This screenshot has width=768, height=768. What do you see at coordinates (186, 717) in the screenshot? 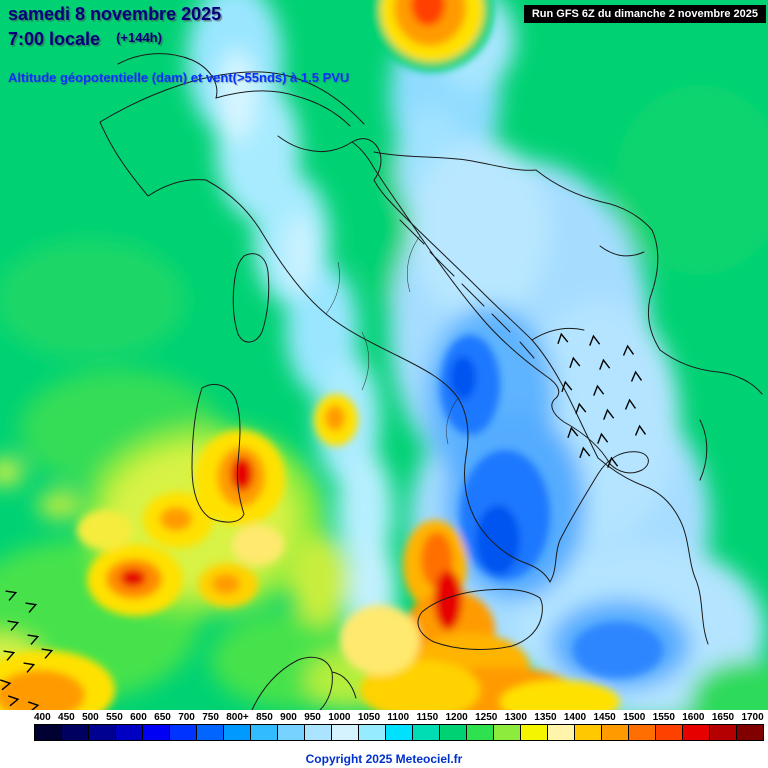
I see `legend-value: 700` at bounding box center [186, 717].